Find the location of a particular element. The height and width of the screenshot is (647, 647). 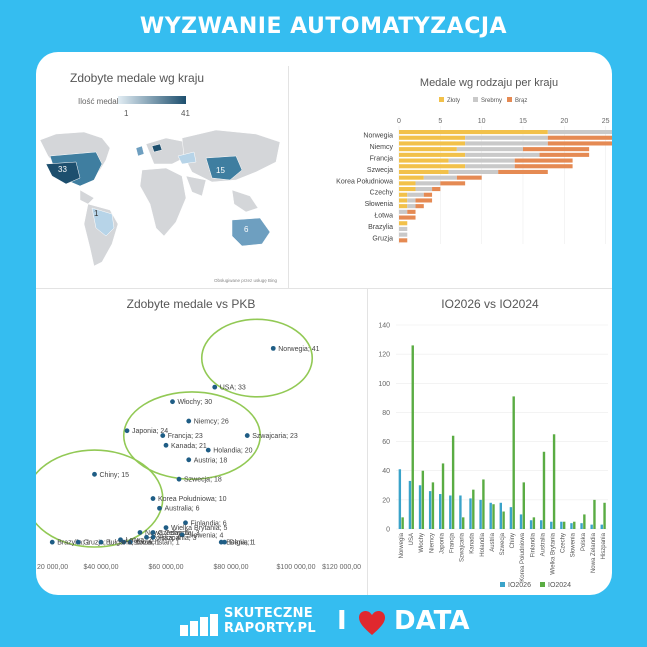

scatter-xtick: $60 000,00 is located at coordinates (165, 567).